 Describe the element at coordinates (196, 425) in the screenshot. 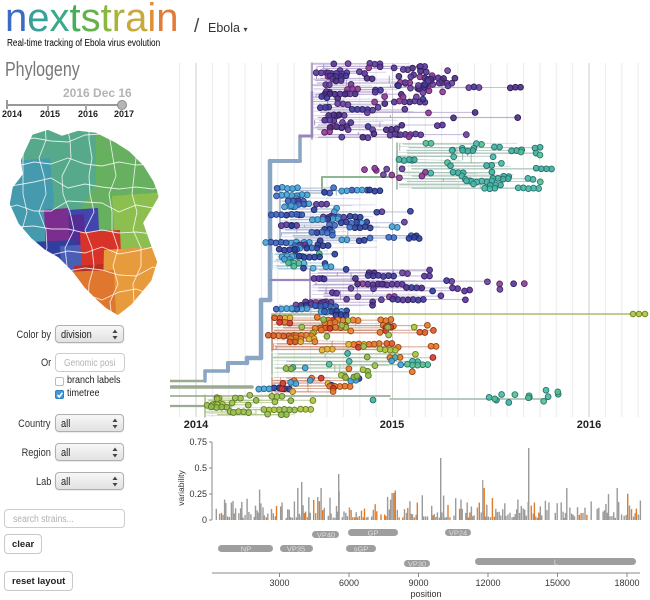

I see `svg-text: 2014` at that location.